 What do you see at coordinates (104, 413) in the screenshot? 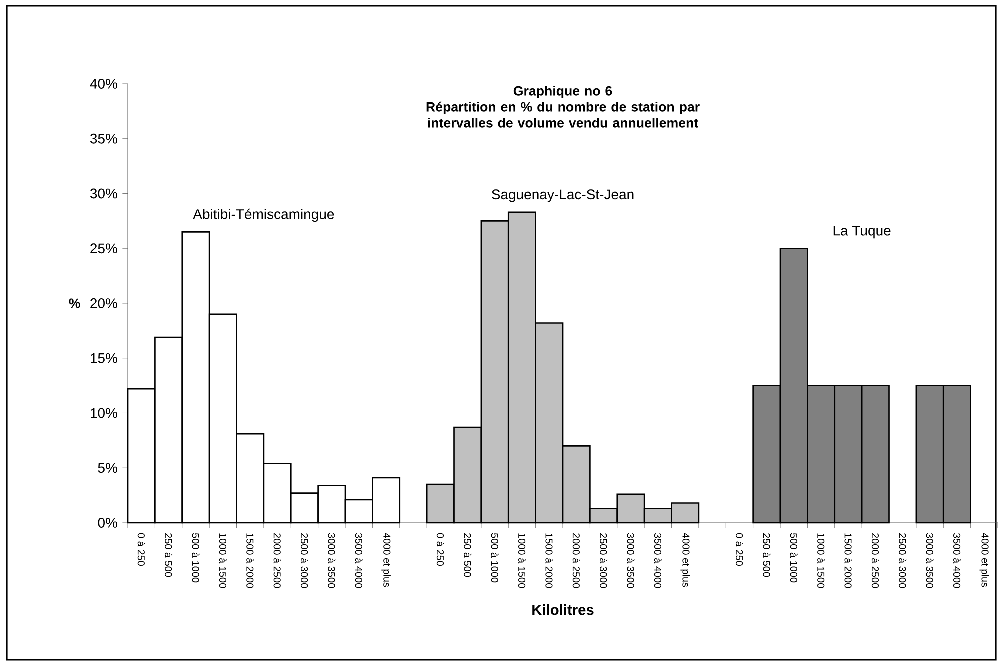
I see `y-tick-label: 10%` at bounding box center [104, 413].